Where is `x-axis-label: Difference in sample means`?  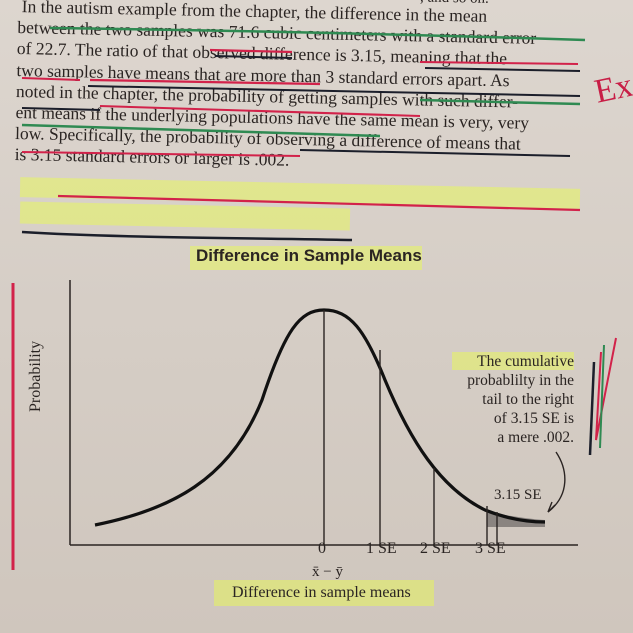 x-axis-label: Difference in sample means is located at coordinates (321, 592).